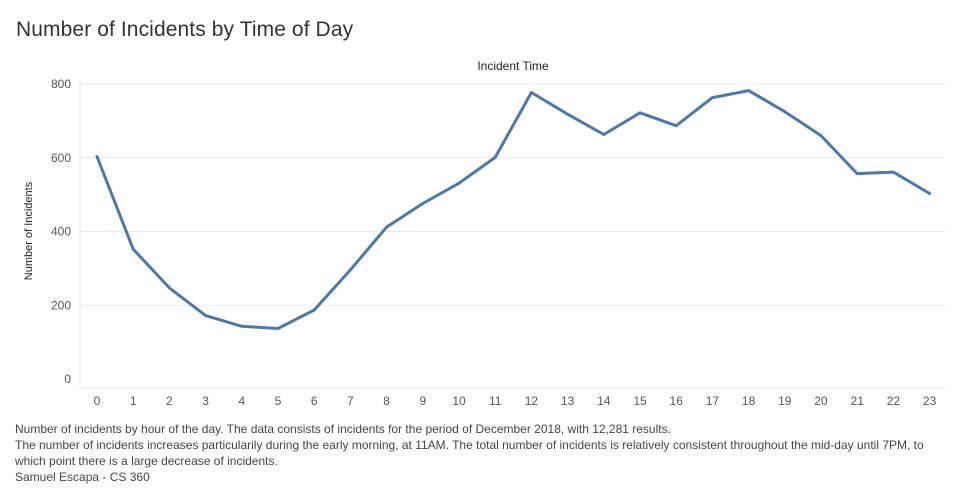  Describe the element at coordinates (314, 401) in the screenshot. I see `x-tick-label: 6` at that location.